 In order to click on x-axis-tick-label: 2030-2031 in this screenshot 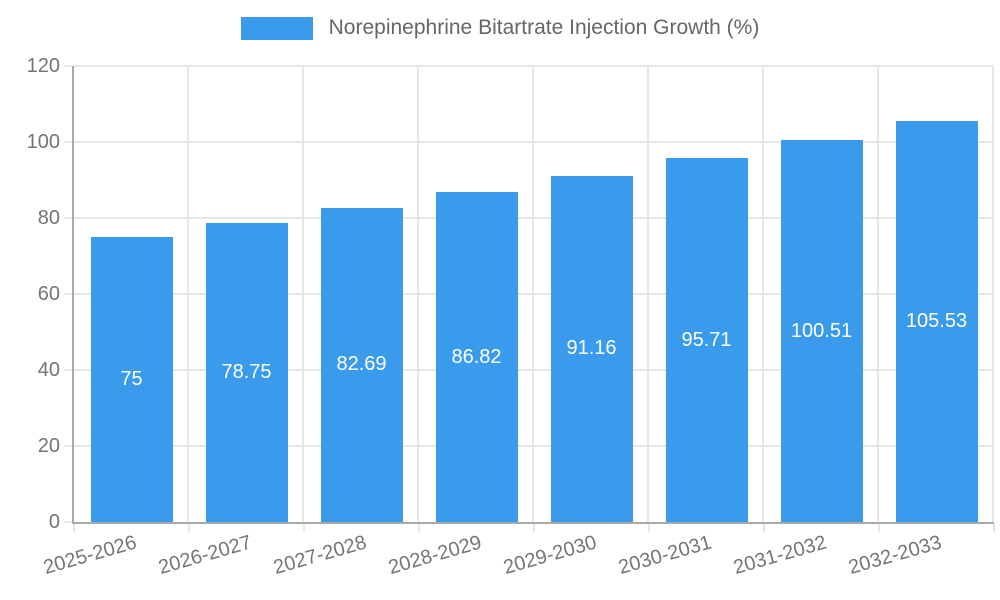, I will do `click(664, 555)`.